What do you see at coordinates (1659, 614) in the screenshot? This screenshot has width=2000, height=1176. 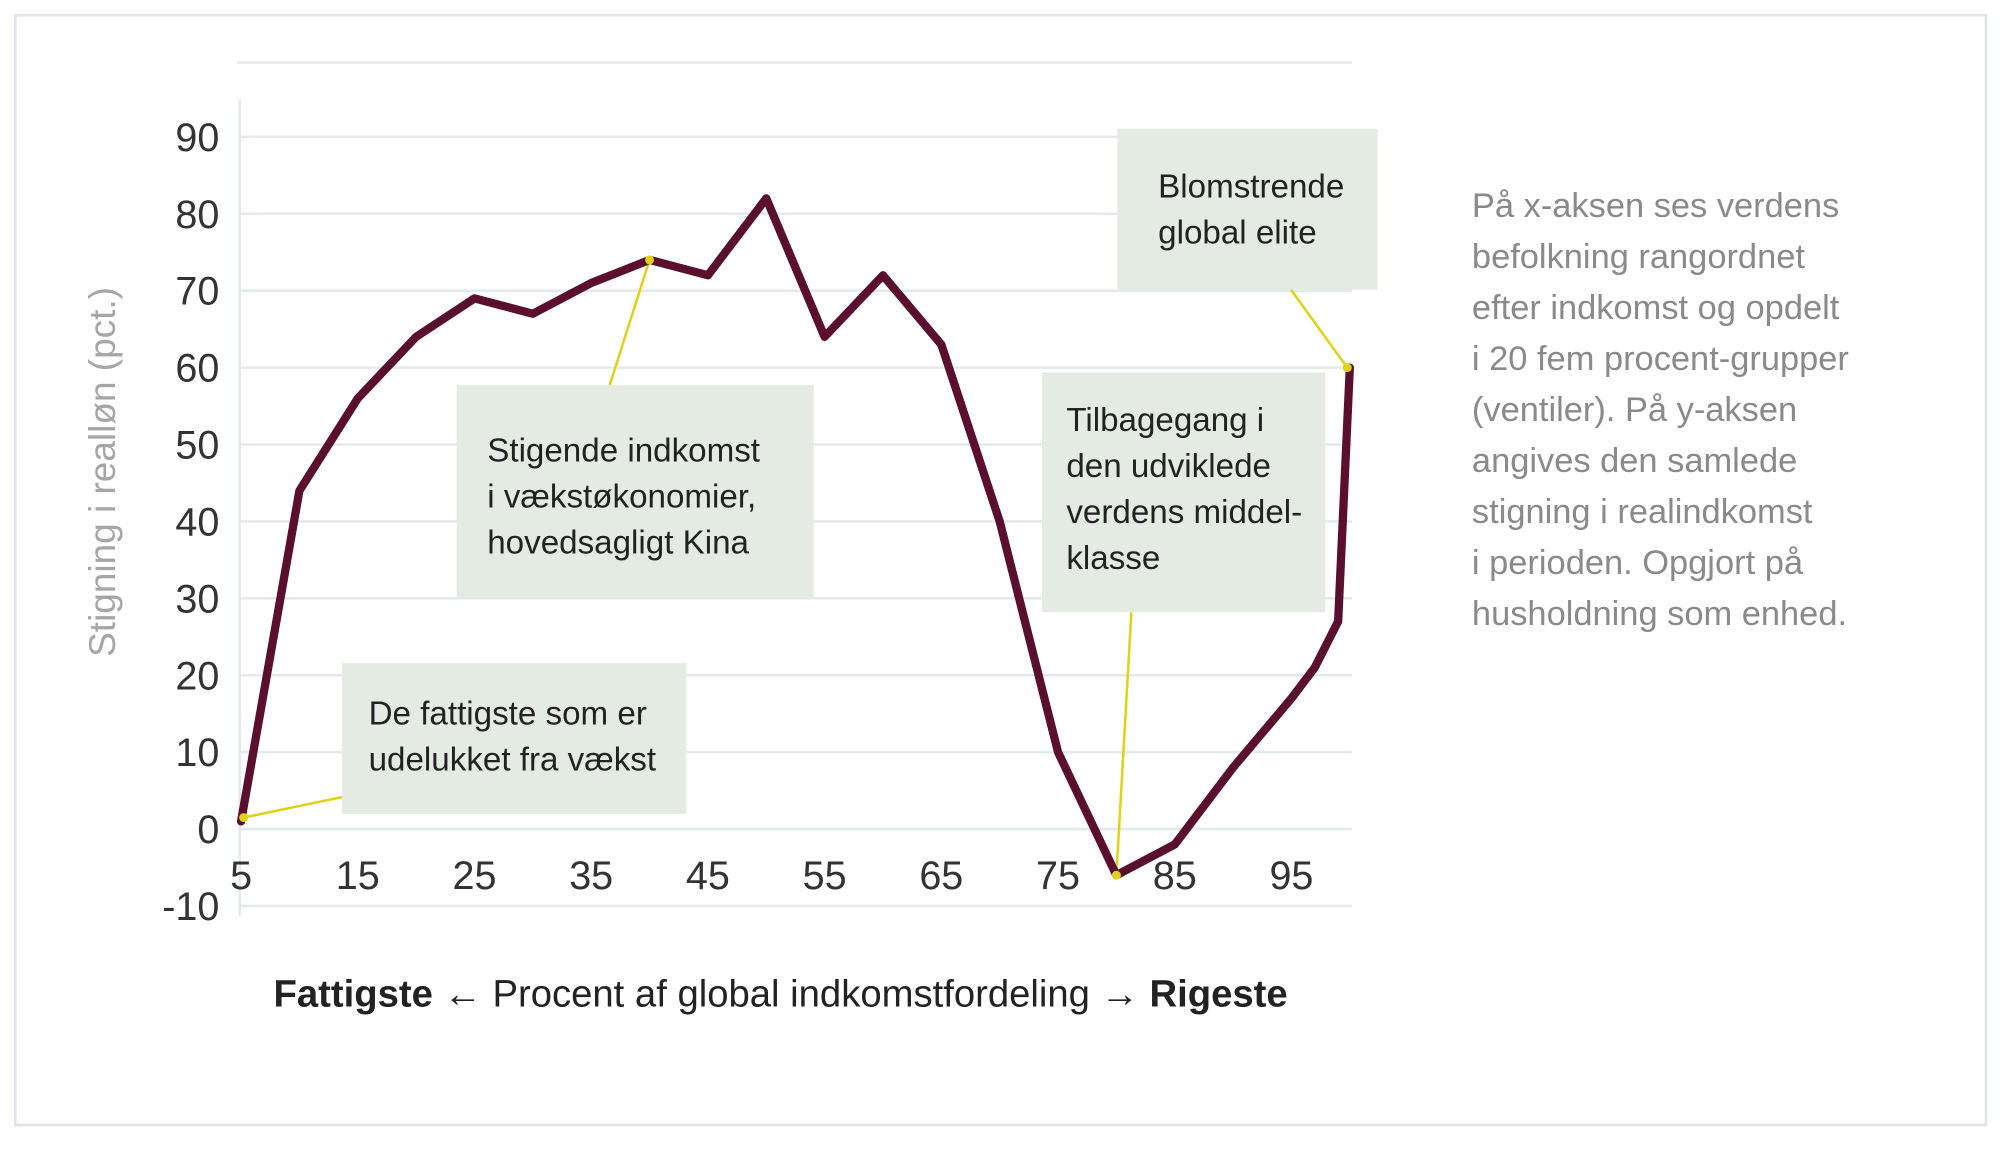 I see `side-note-line: husholdning som enhed.` at bounding box center [1659, 614].